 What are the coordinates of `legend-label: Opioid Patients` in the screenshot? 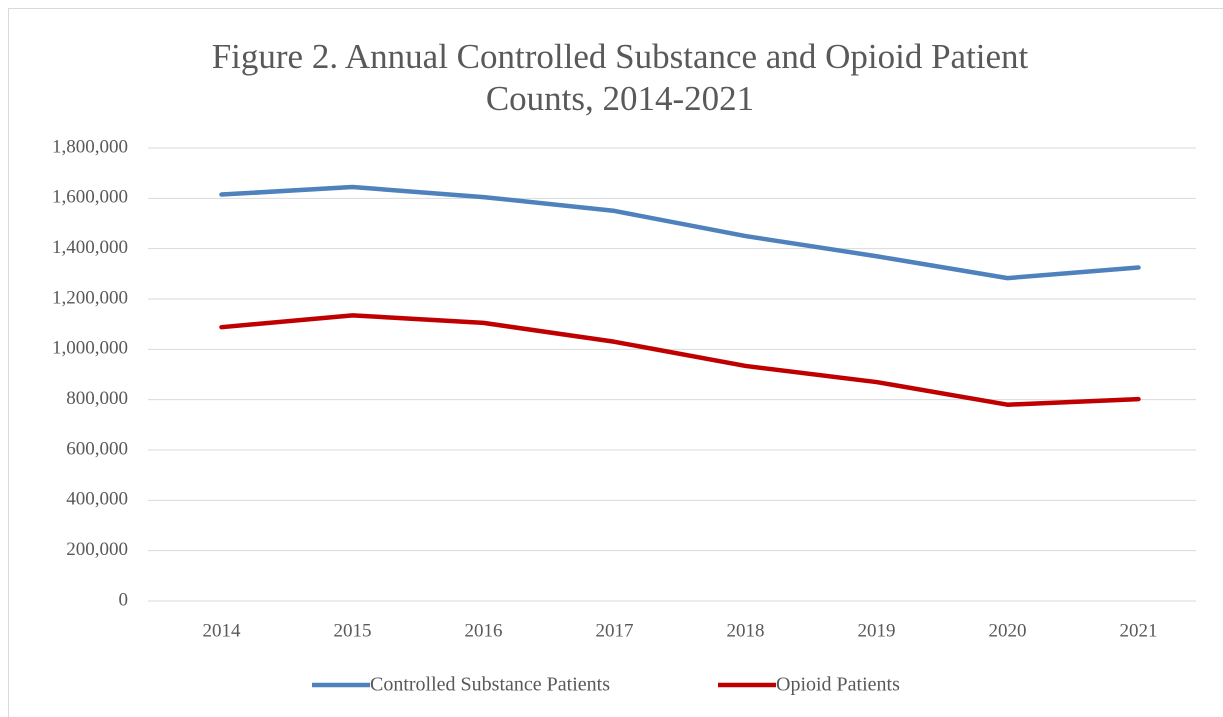 It's located at (838, 685).